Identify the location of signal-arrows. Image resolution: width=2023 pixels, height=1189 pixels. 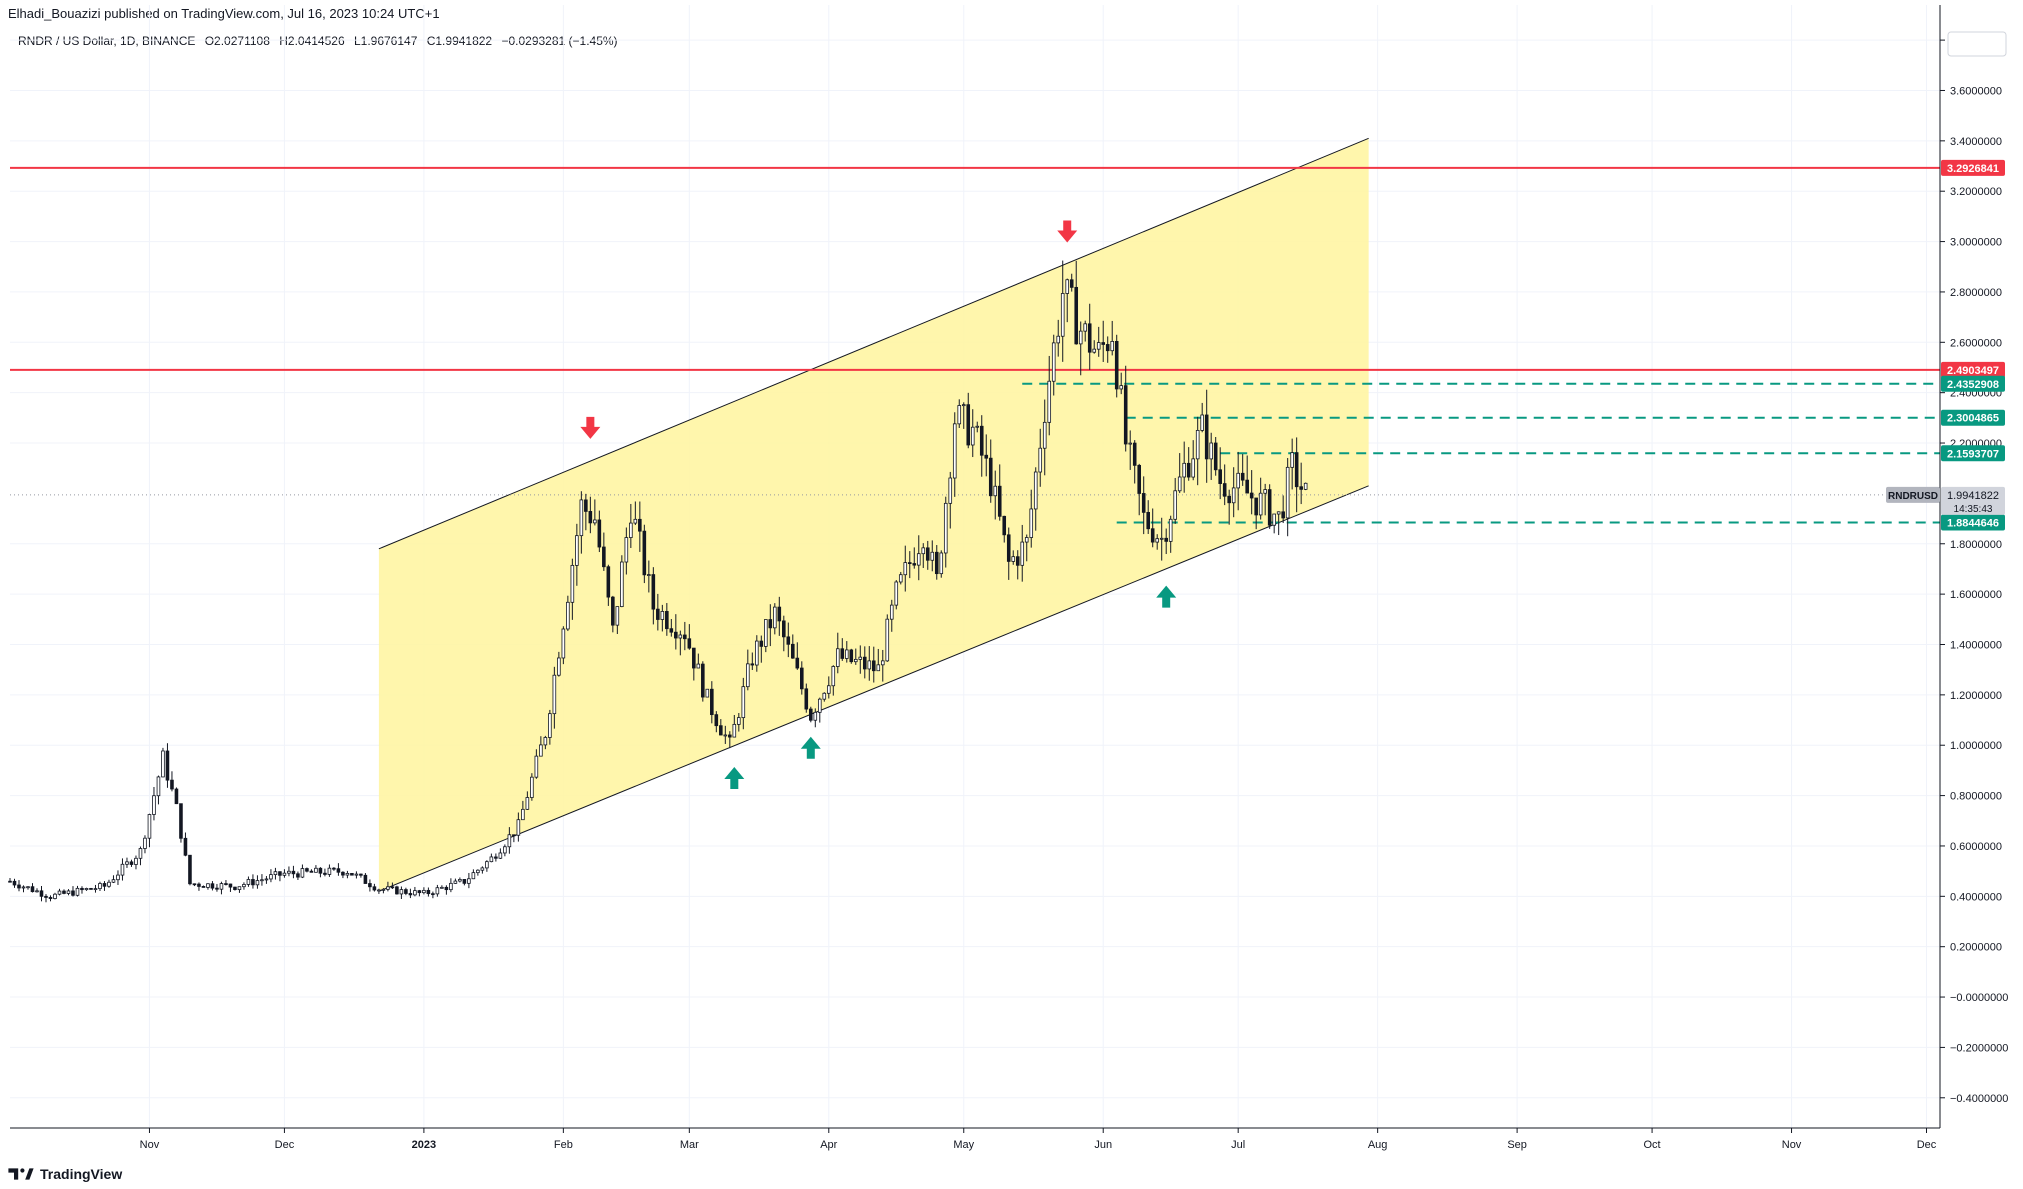
(878, 504).